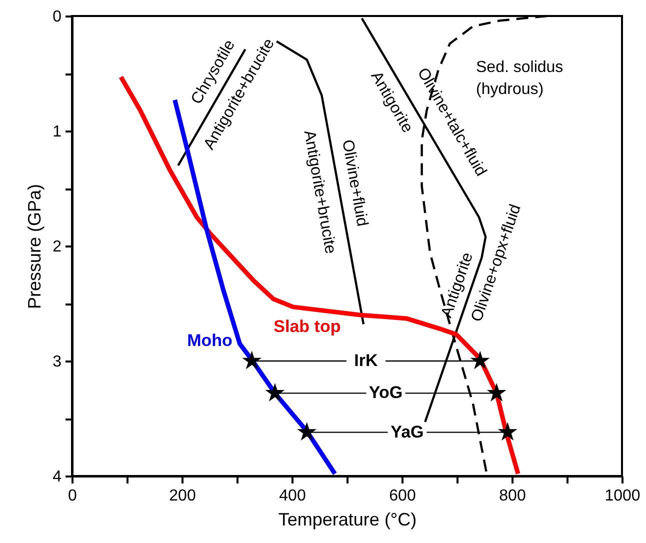 Image resolution: width=646 pixels, height=543 pixels. I want to click on y-tick-label: 0, so click(57, 17).